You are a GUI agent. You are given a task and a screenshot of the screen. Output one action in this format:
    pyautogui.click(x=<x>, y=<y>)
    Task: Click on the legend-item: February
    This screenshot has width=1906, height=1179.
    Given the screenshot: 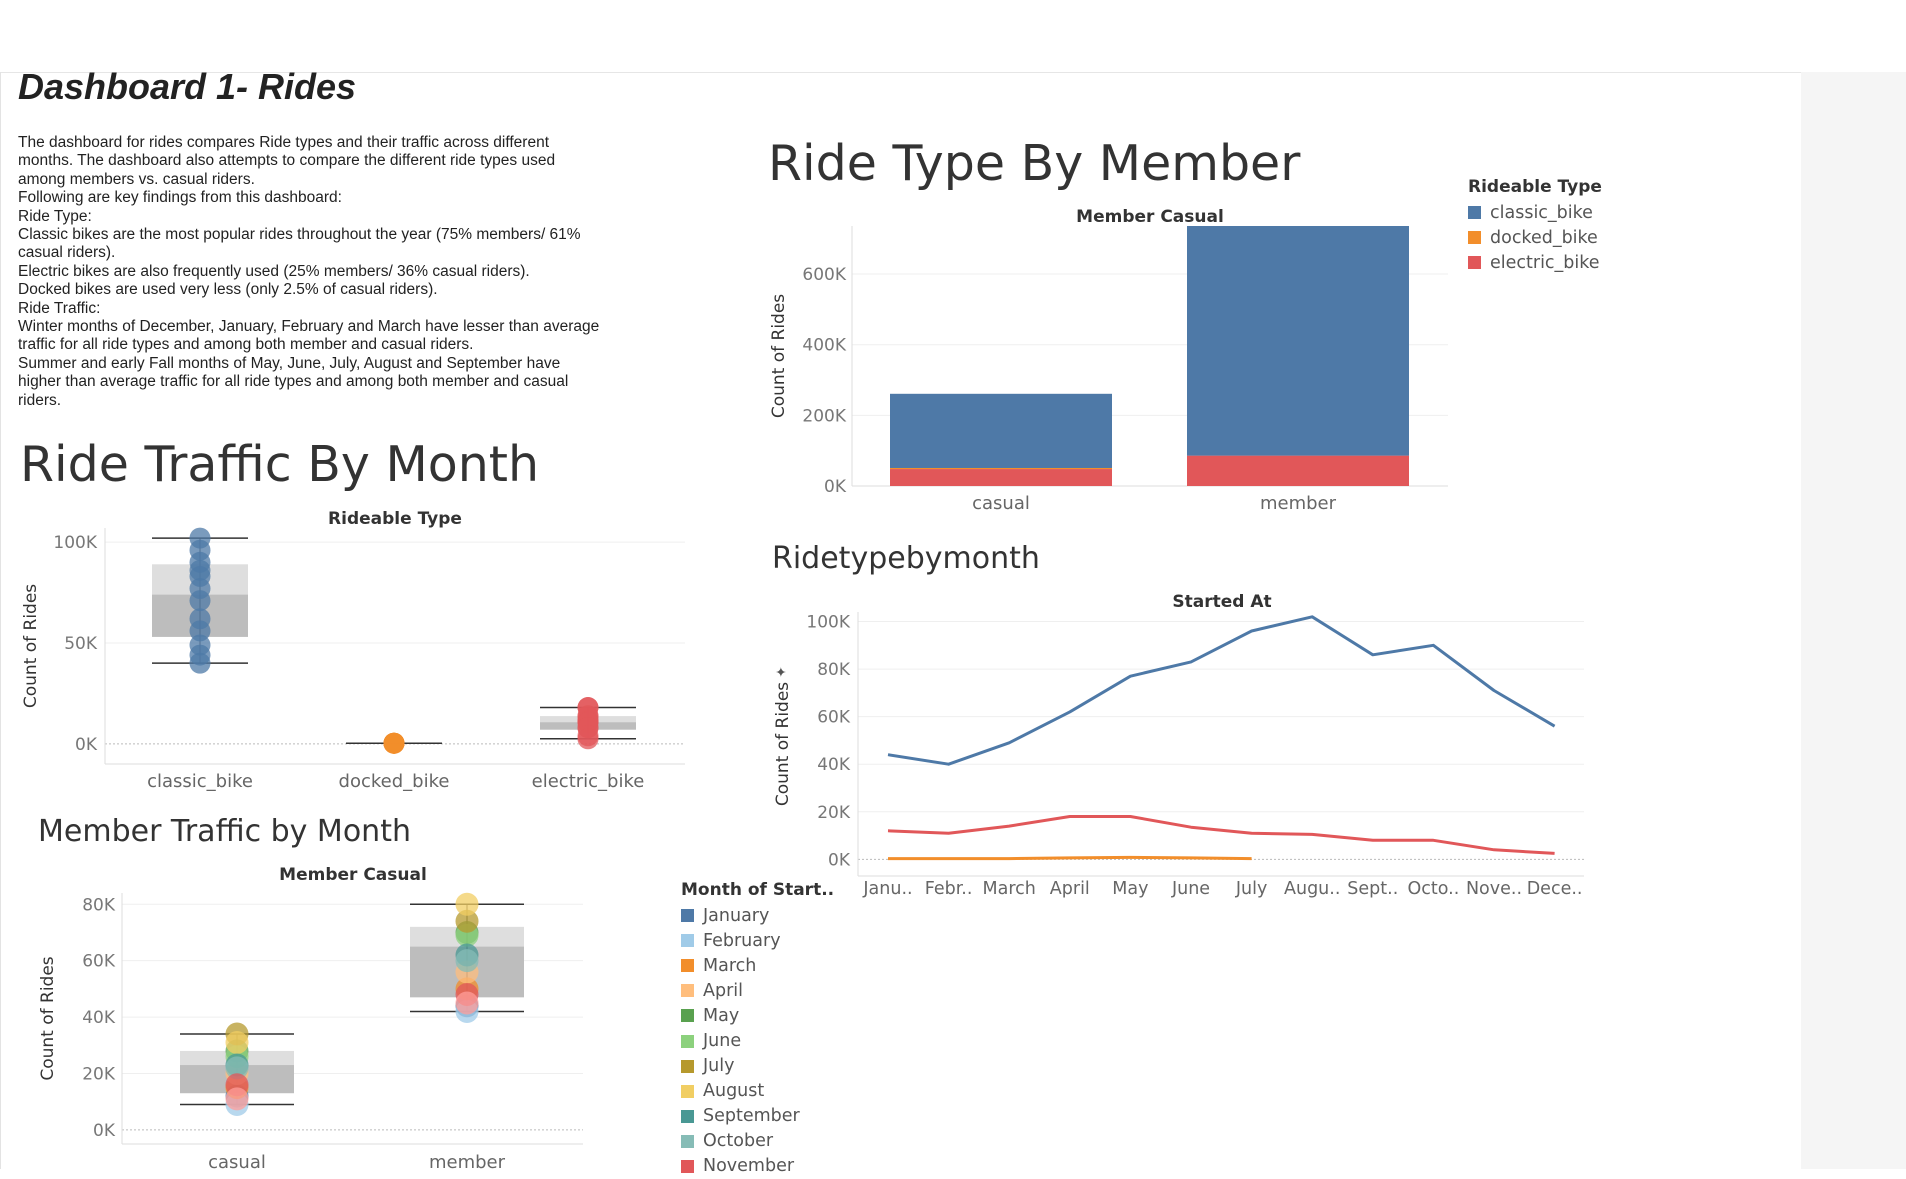 What is the action you would take?
    pyautogui.click(x=757, y=940)
    